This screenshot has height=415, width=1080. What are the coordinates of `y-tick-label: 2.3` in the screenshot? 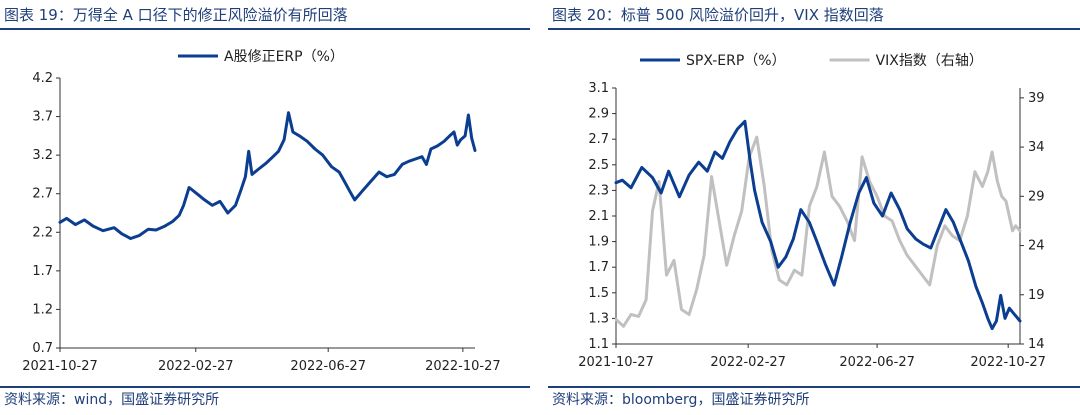 It's located at (598, 190).